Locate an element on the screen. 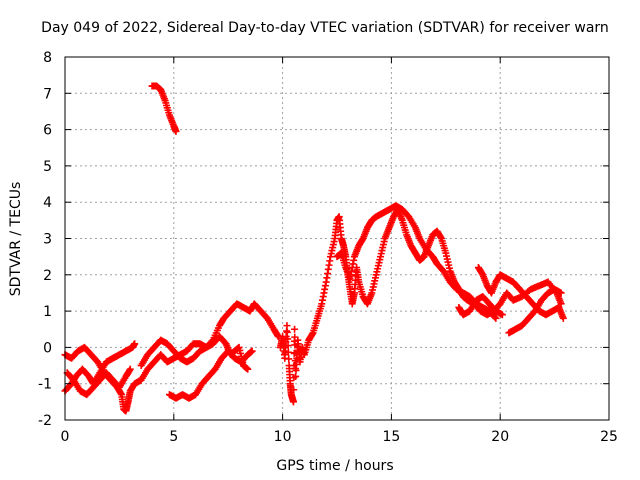 The height and width of the screenshot is (480, 640). x-tick-label: 15 is located at coordinates (391, 437).